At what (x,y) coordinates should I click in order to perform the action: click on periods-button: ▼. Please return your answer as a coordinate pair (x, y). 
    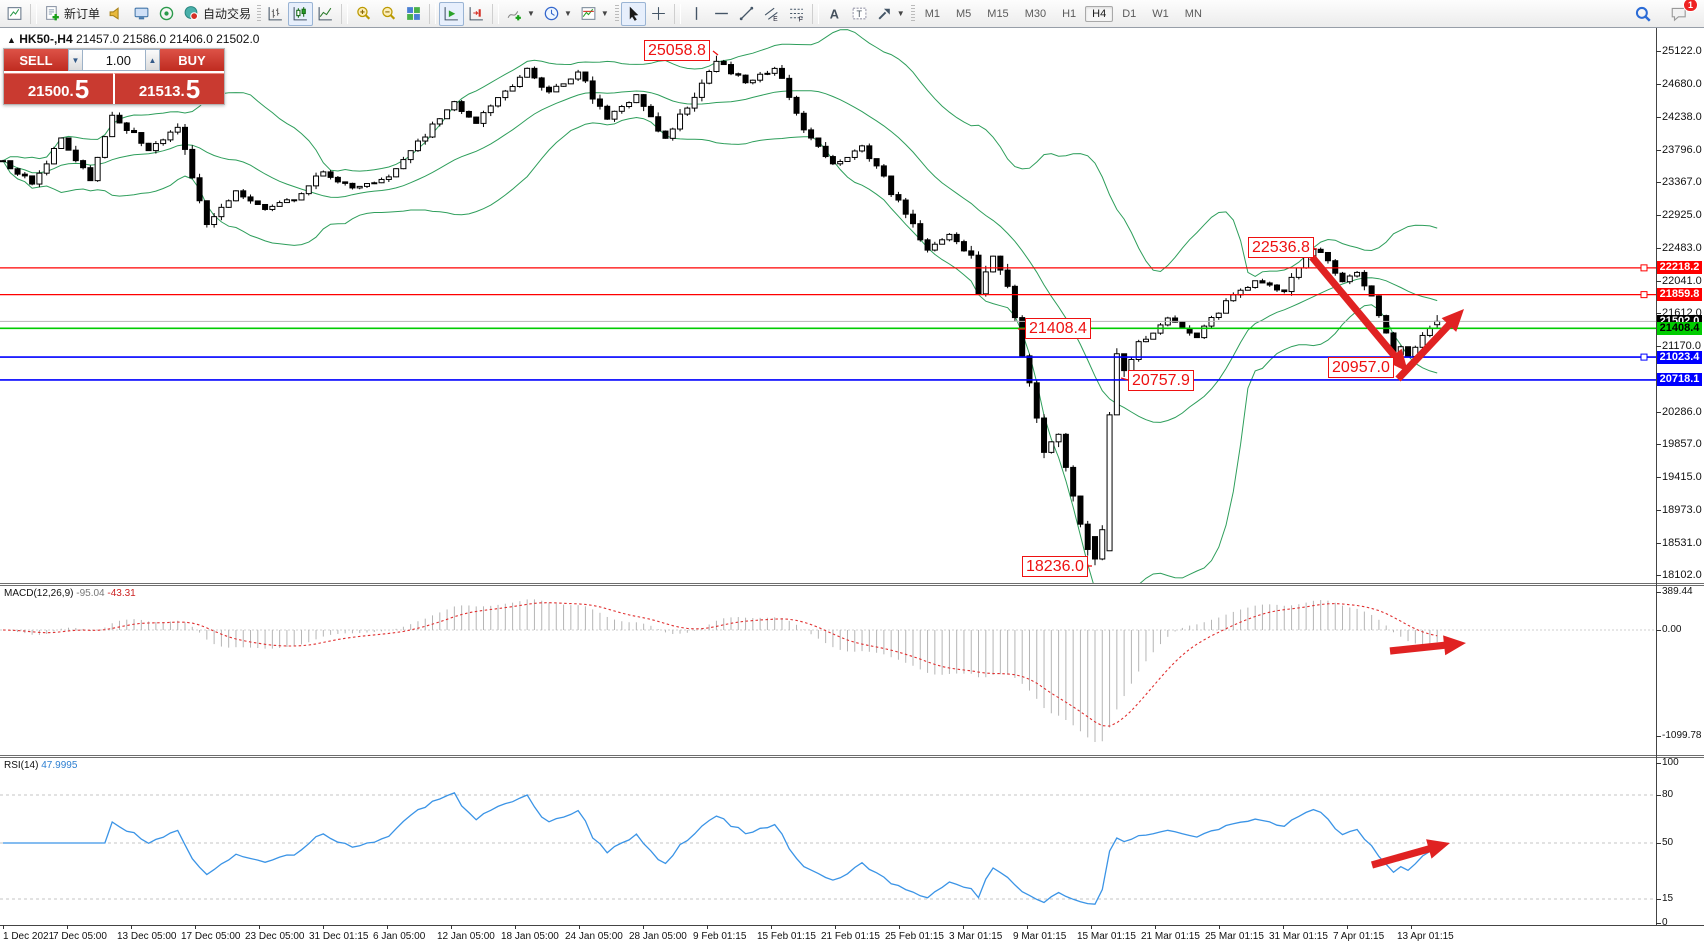
    Looking at the image, I should click on (557, 14).